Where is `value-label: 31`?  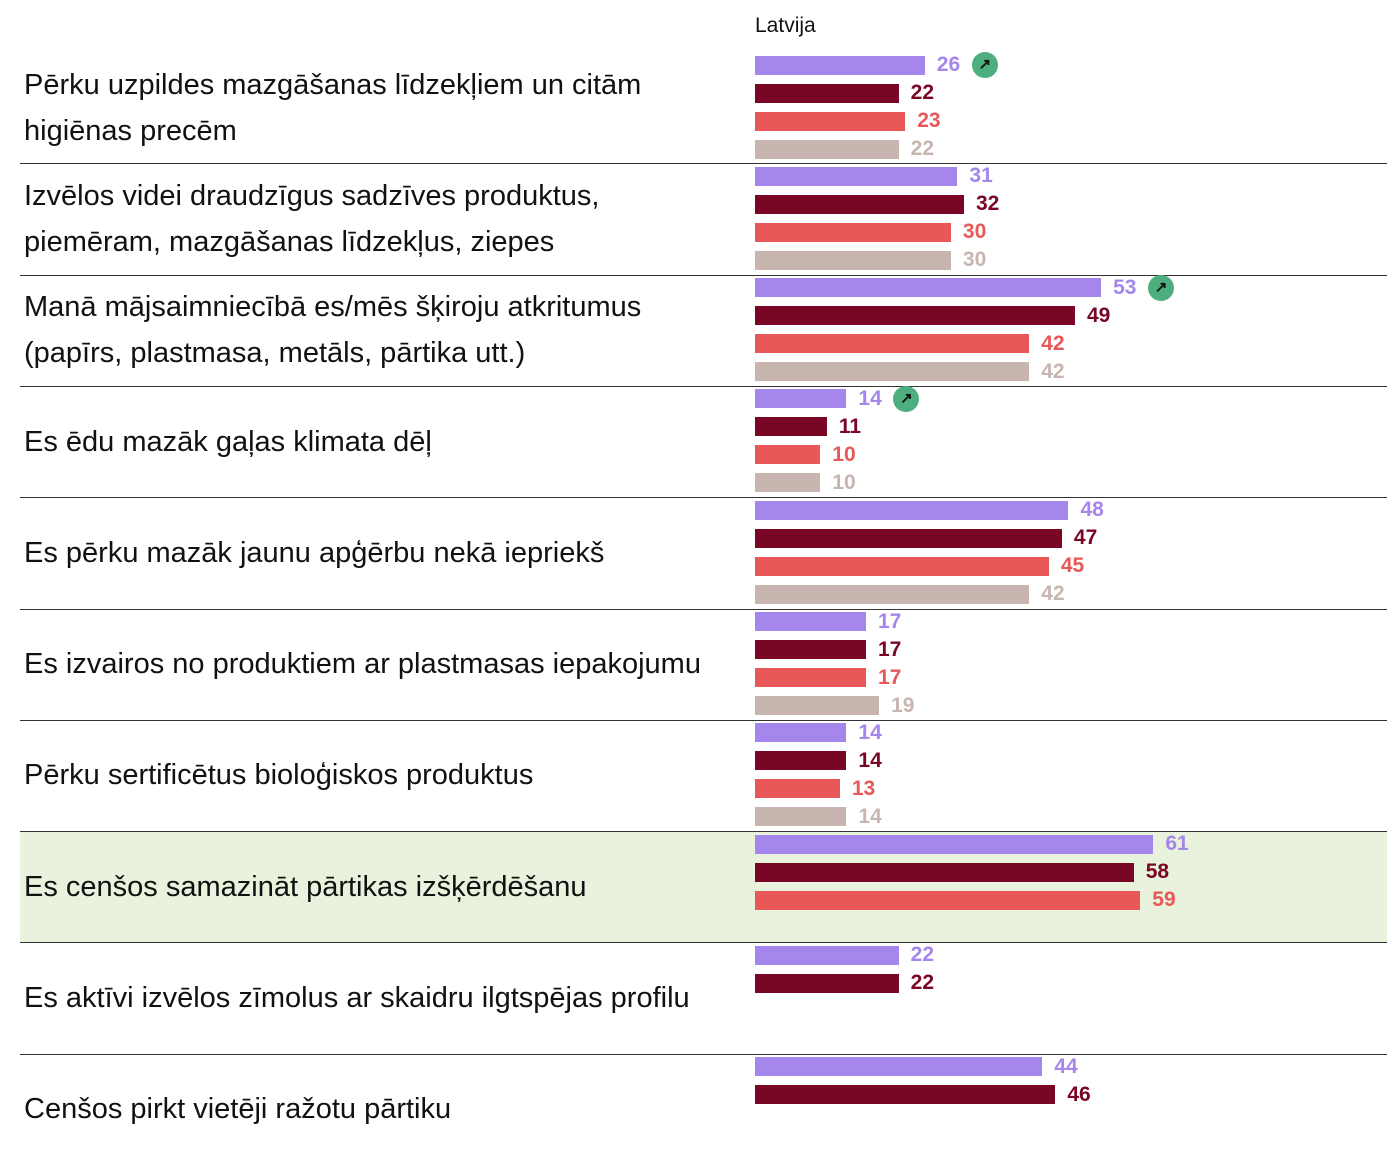 value-label: 31 is located at coordinates (981, 176).